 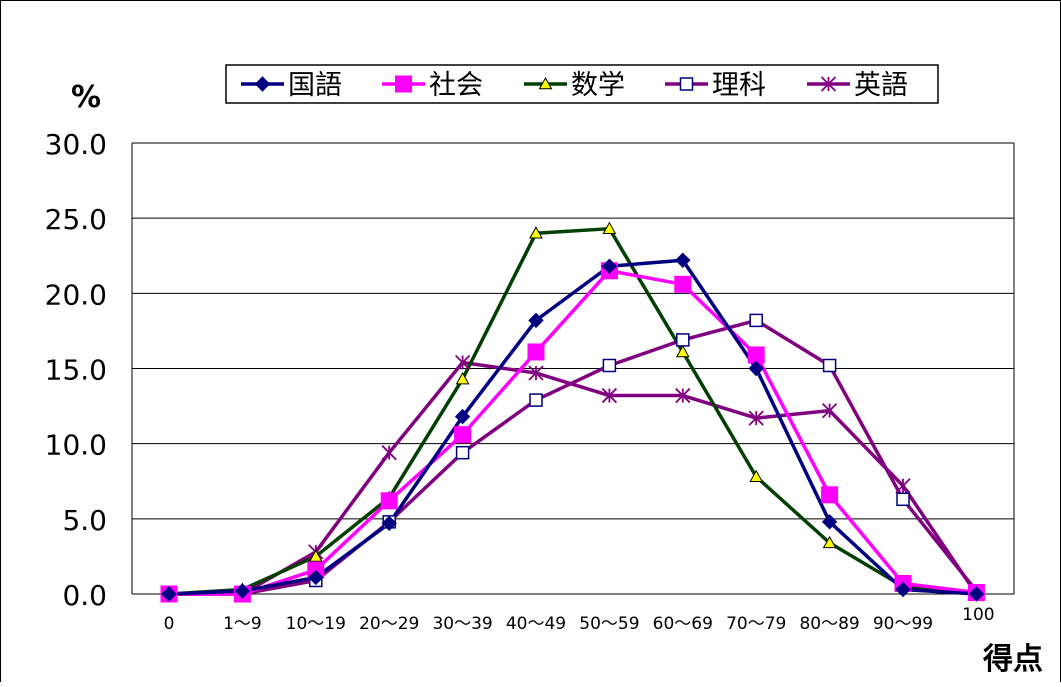 I want to click on x-tick-label: 1～9, so click(x=242, y=624).